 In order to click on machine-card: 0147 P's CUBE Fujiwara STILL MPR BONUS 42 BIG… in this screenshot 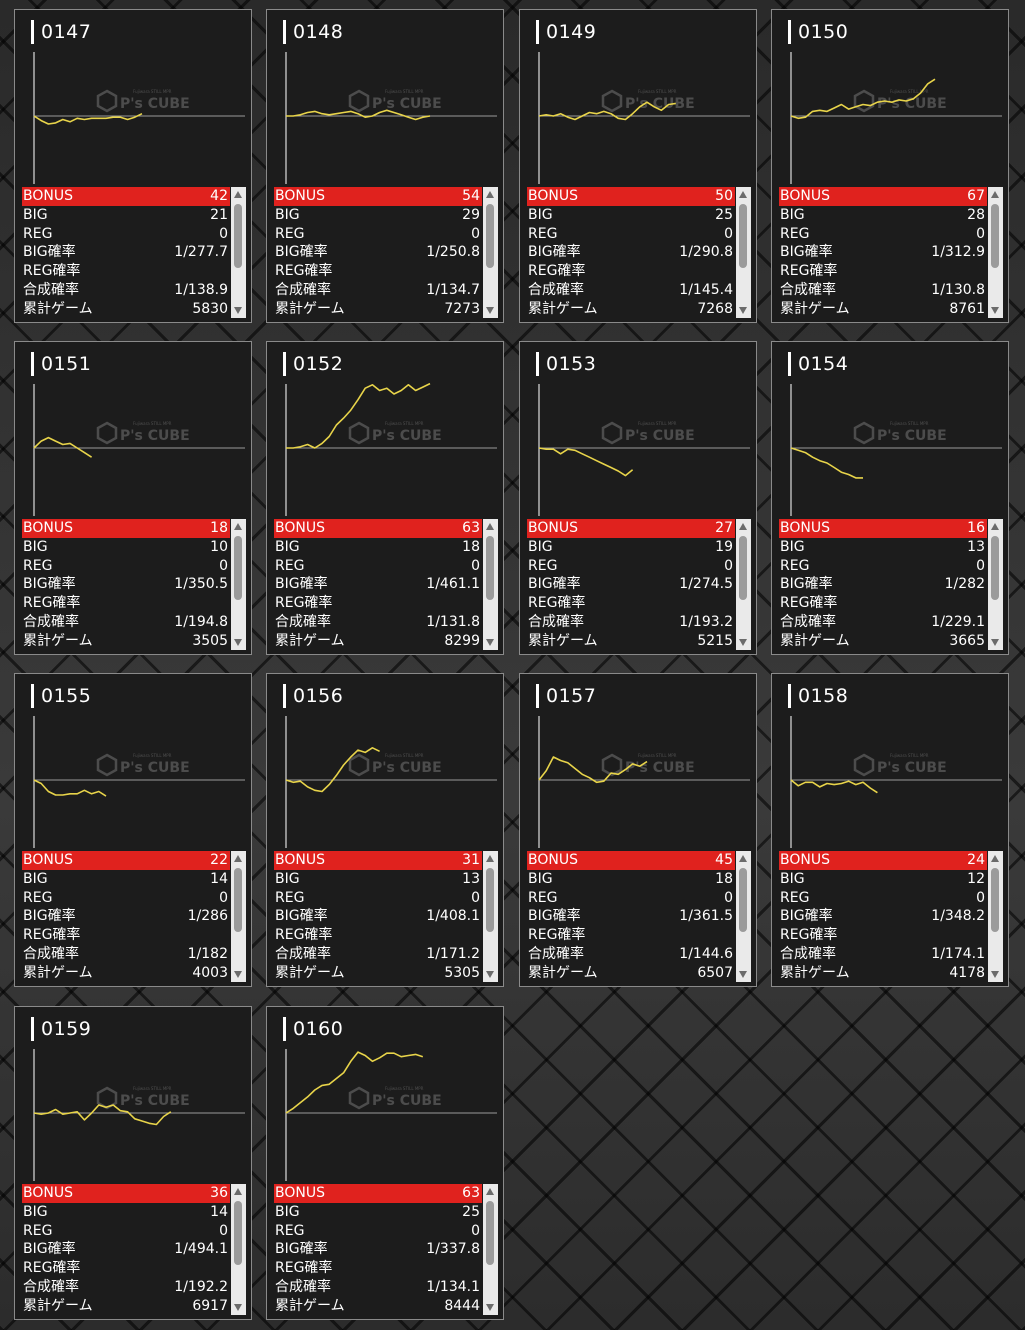, I will do `click(133, 166)`.